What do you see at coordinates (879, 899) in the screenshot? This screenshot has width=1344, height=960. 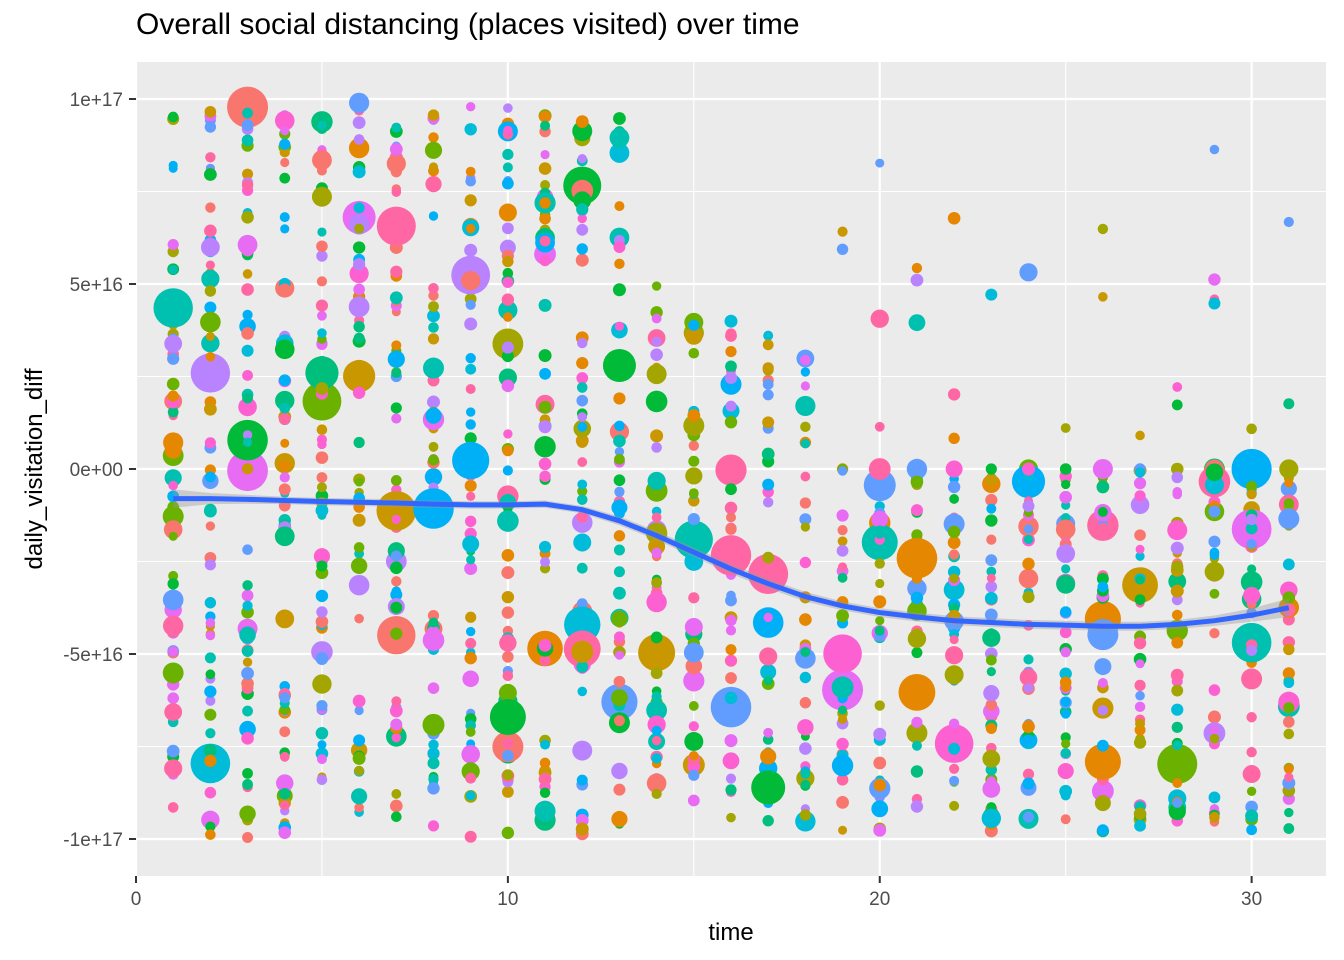 I see `x-tick-label: 20` at bounding box center [879, 899].